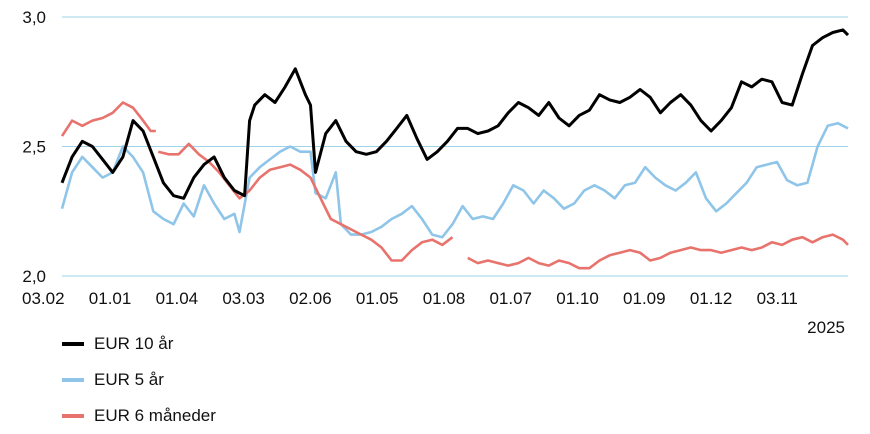 This screenshot has width=870, height=434. What do you see at coordinates (377, 298) in the screenshot?
I see `x-tick-label: 01.05` at bounding box center [377, 298].